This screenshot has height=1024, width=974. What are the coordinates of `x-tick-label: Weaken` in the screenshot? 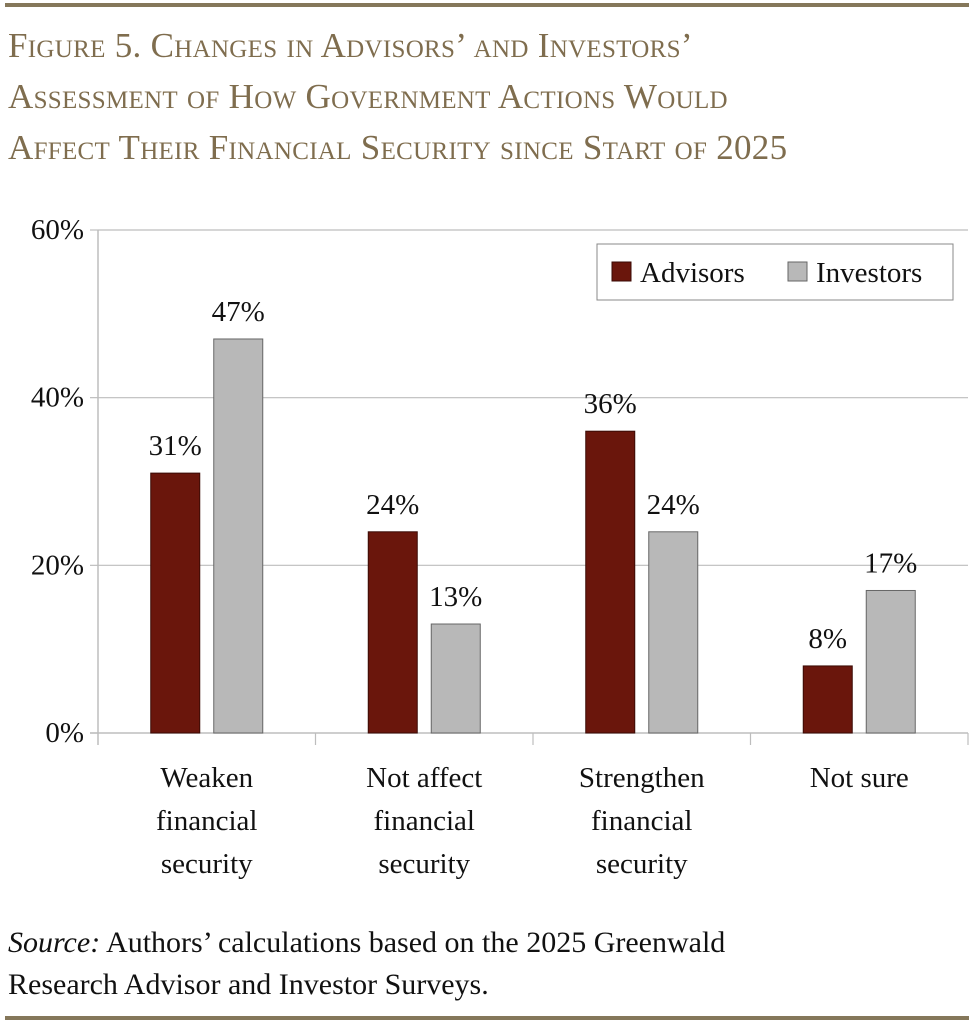 It's located at (206, 778).